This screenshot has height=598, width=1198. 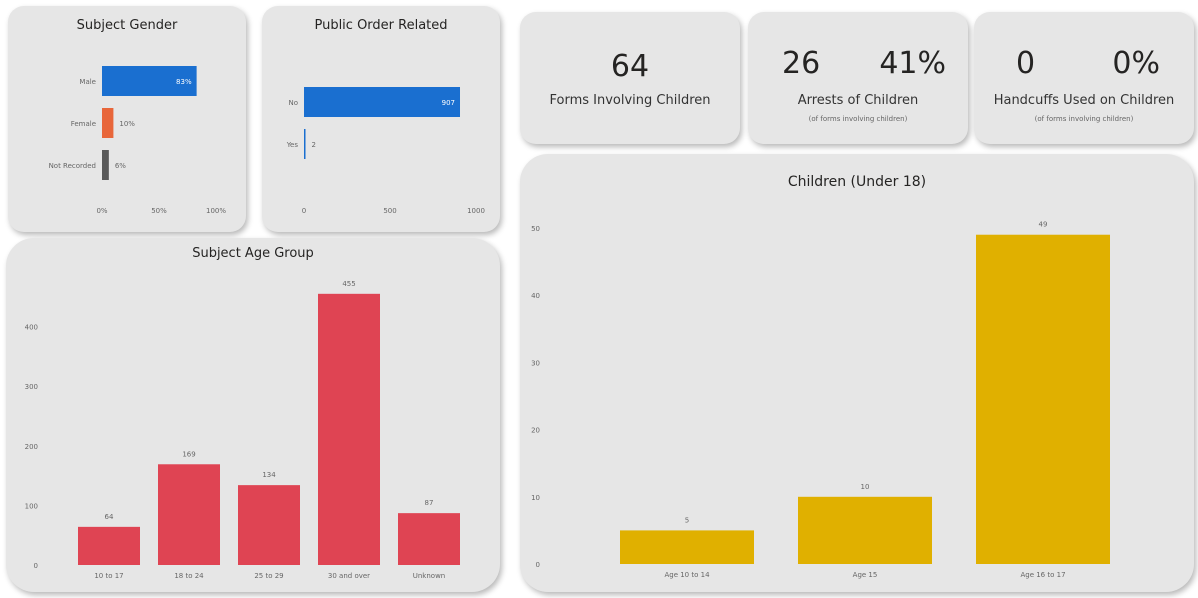 I want to click on y-tick-label: Yes, so click(x=292, y=145).